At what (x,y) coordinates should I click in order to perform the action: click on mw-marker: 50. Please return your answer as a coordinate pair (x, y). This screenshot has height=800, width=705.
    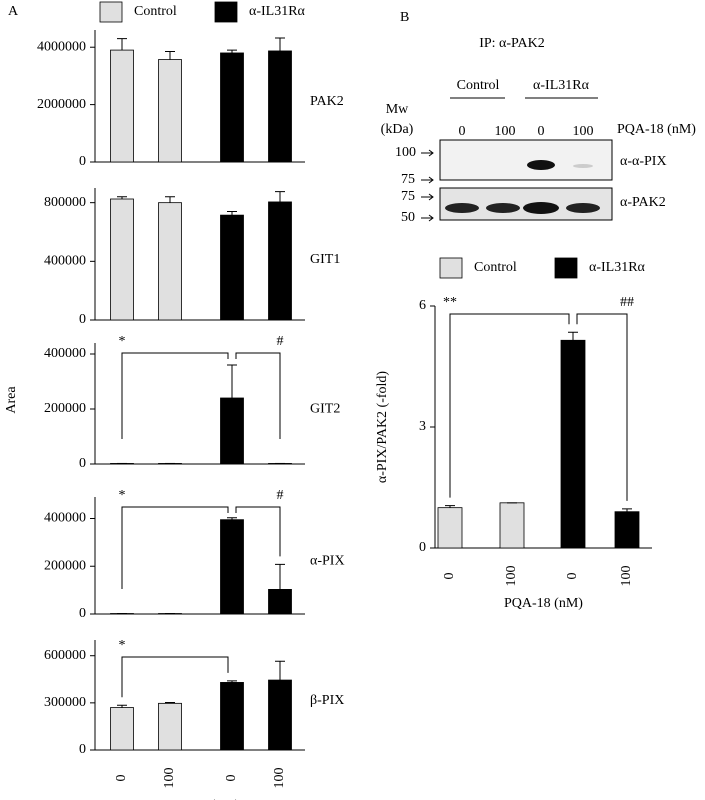
    Looking at the image, I should click on (408, 217).